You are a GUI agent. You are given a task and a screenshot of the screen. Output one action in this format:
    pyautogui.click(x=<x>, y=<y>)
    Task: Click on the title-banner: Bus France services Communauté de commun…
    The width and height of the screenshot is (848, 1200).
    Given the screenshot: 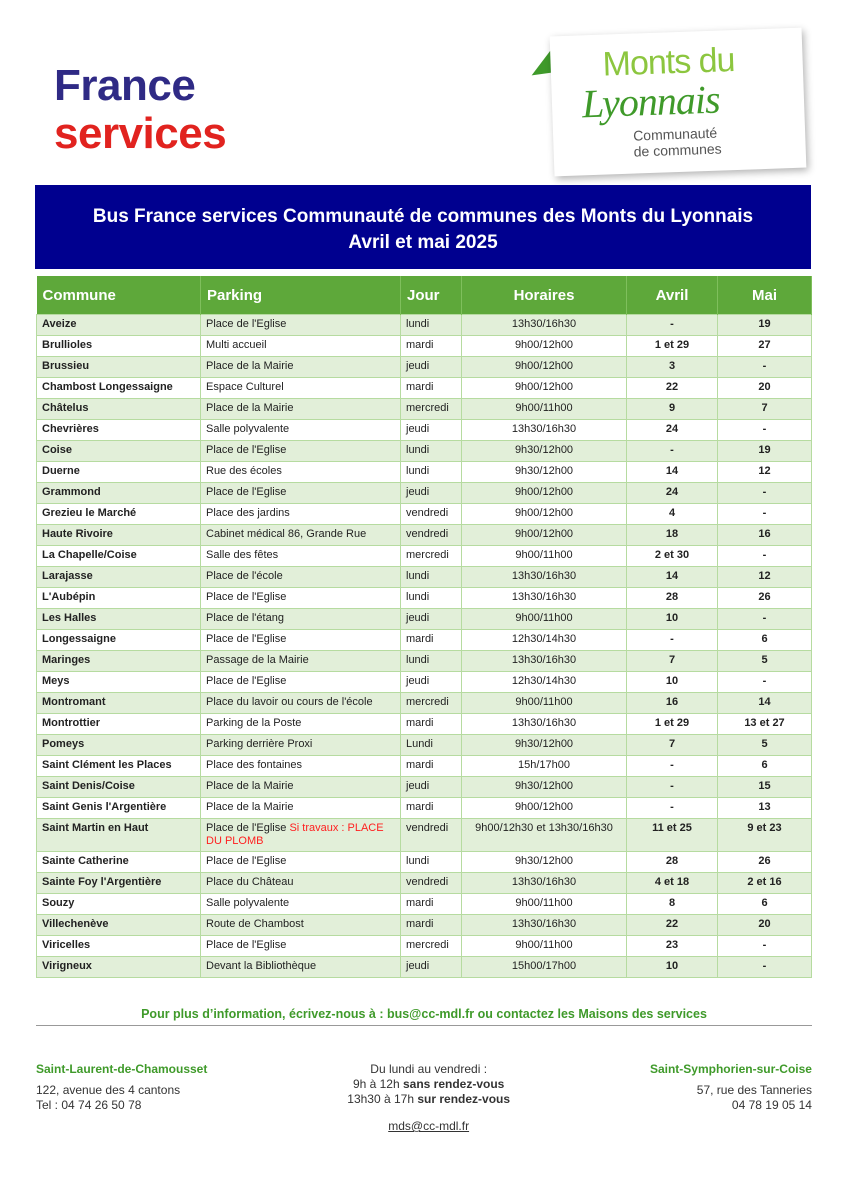 What is the action you would take?
    pyautogui.click(x=423, y=227)
    